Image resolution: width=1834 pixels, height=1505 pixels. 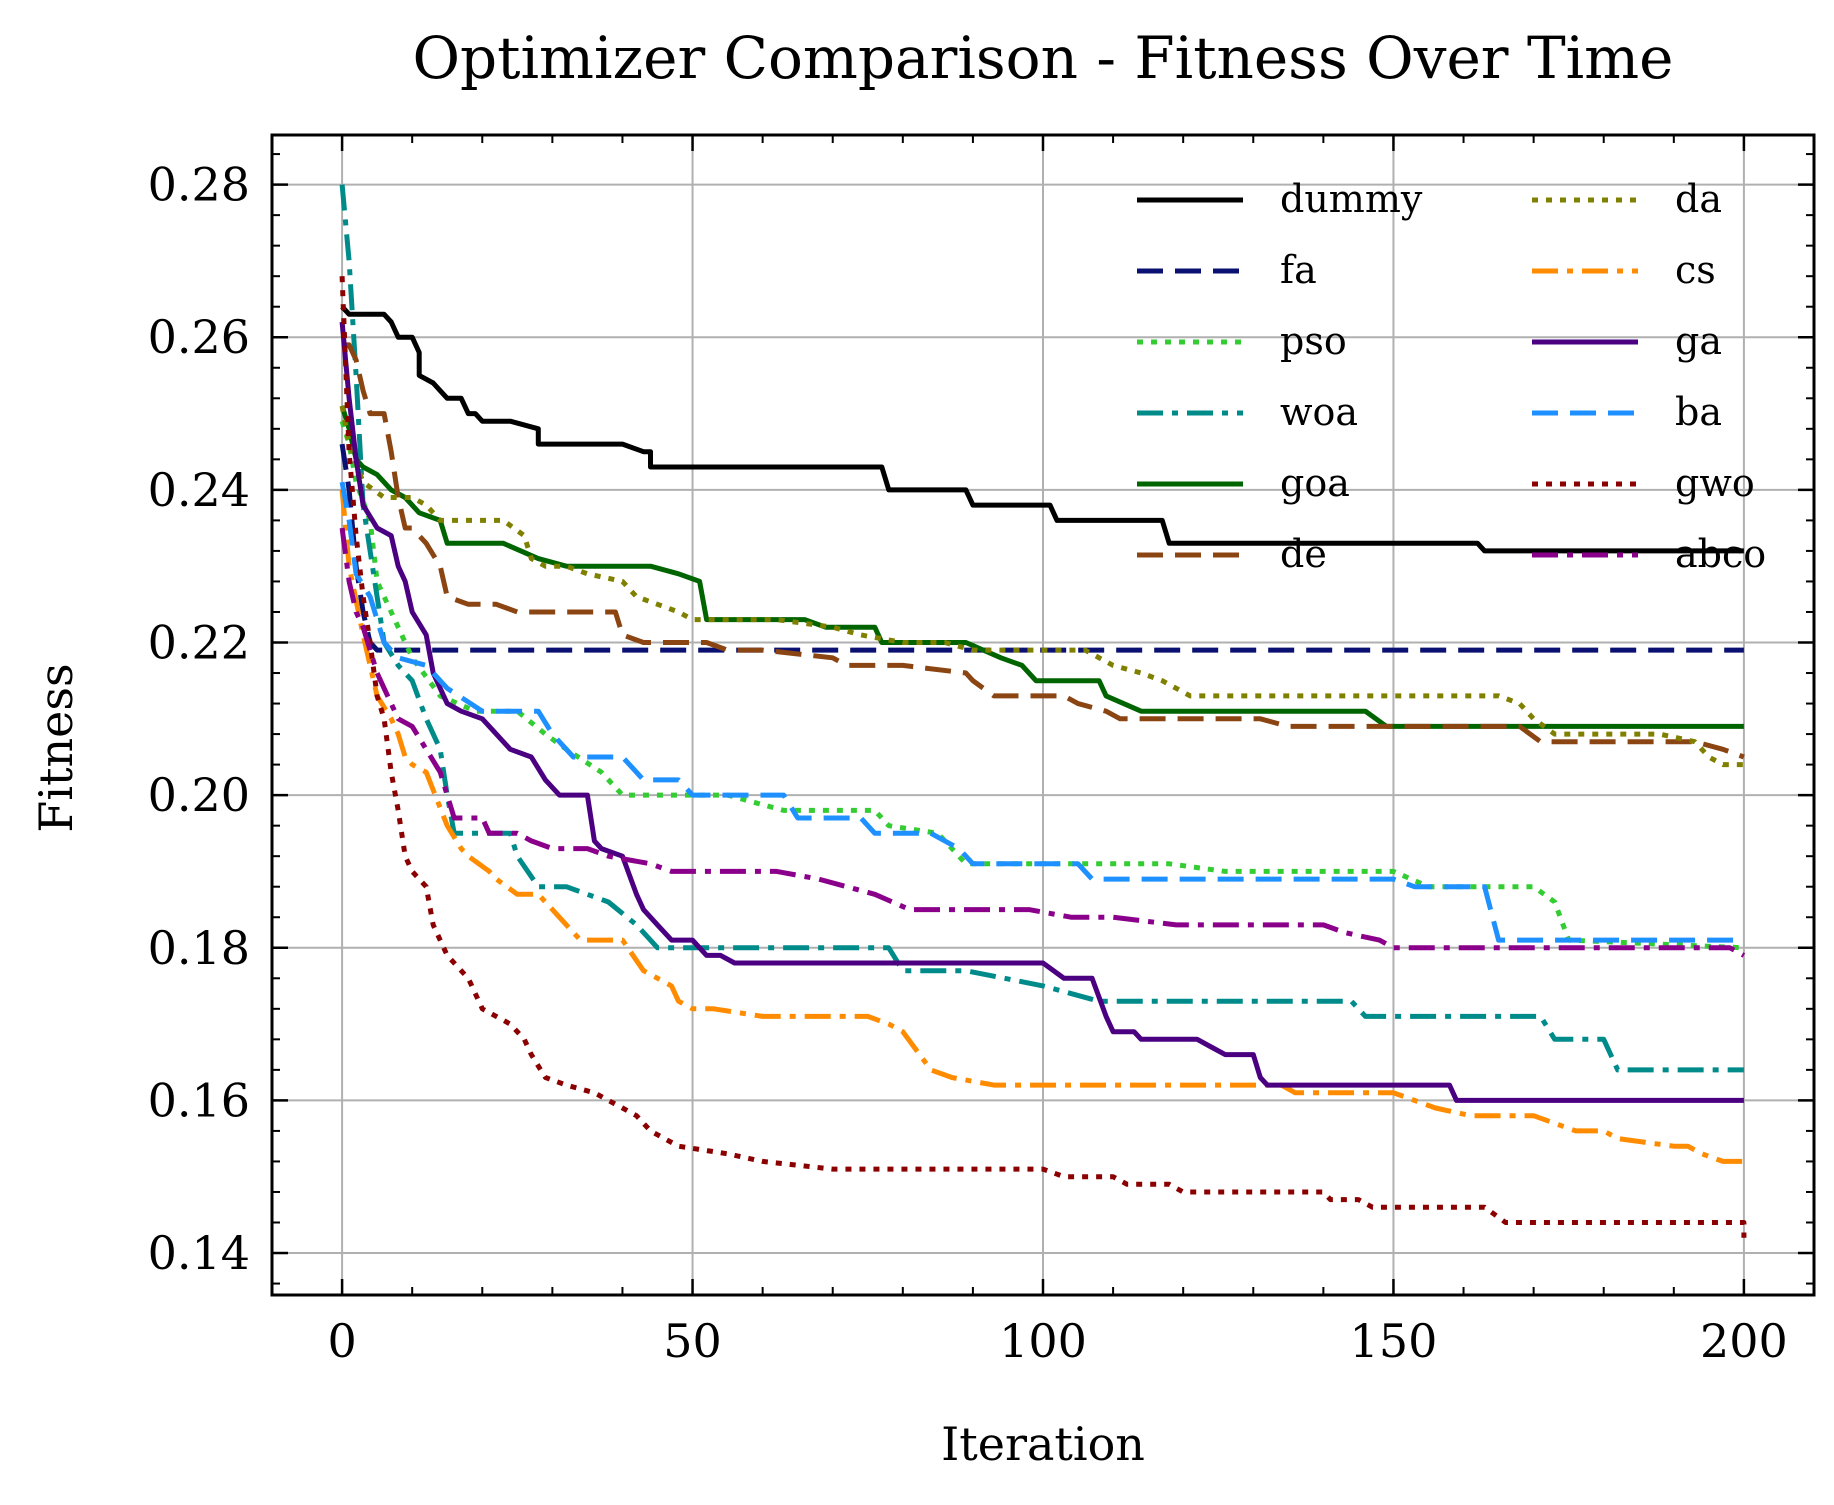 I want to click on legend-label-de: de, so click(x=1303, y=554).